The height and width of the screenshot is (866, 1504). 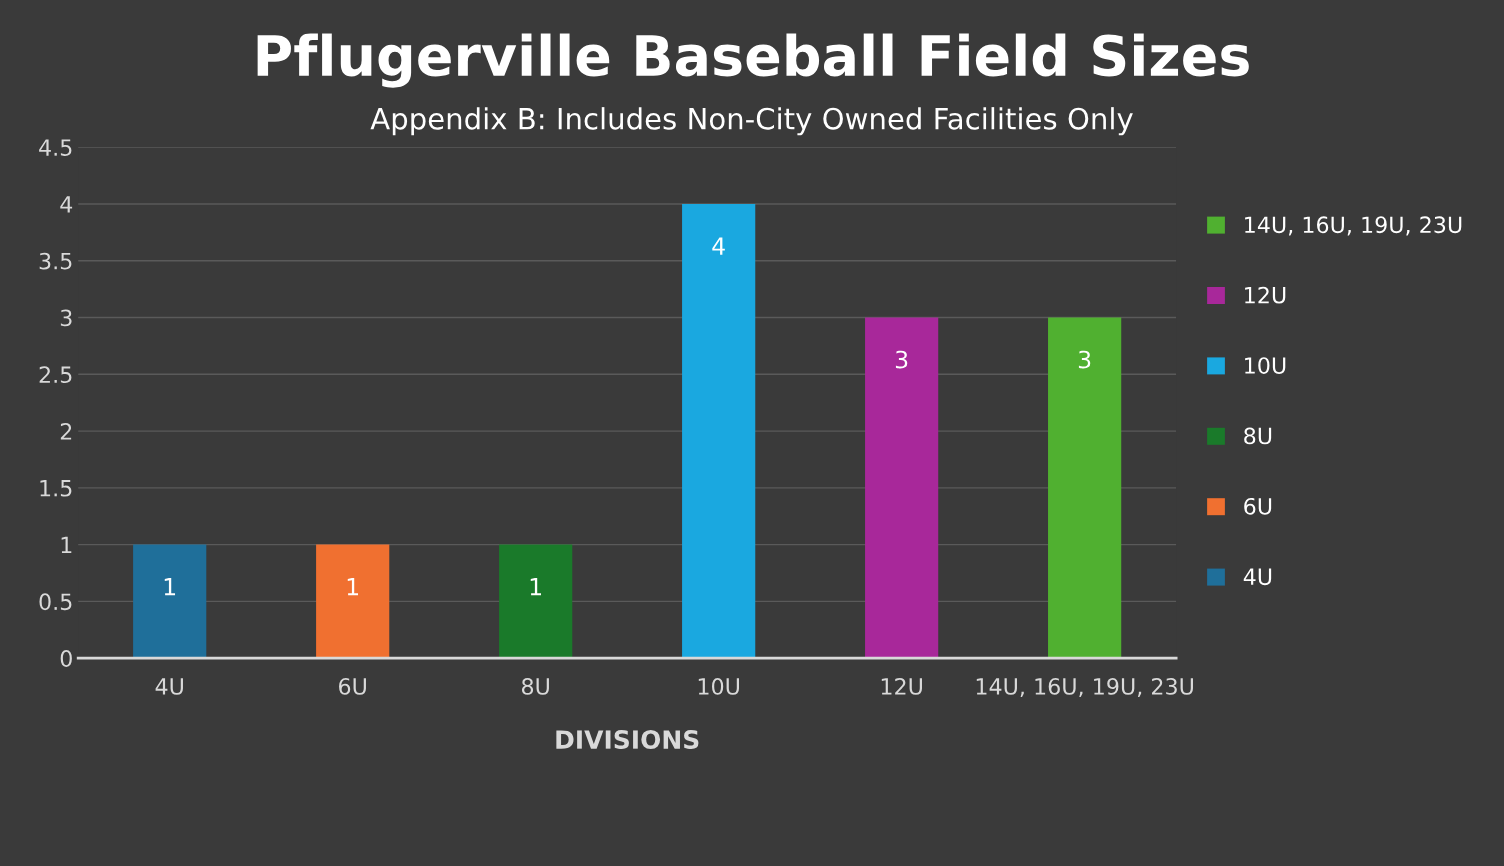 What do you see at coordinates (1084, 688) in the screenshot?
I see `x-tick-label: 14U, 16U, 19U, 23U` at bounding box center [1084, 688].